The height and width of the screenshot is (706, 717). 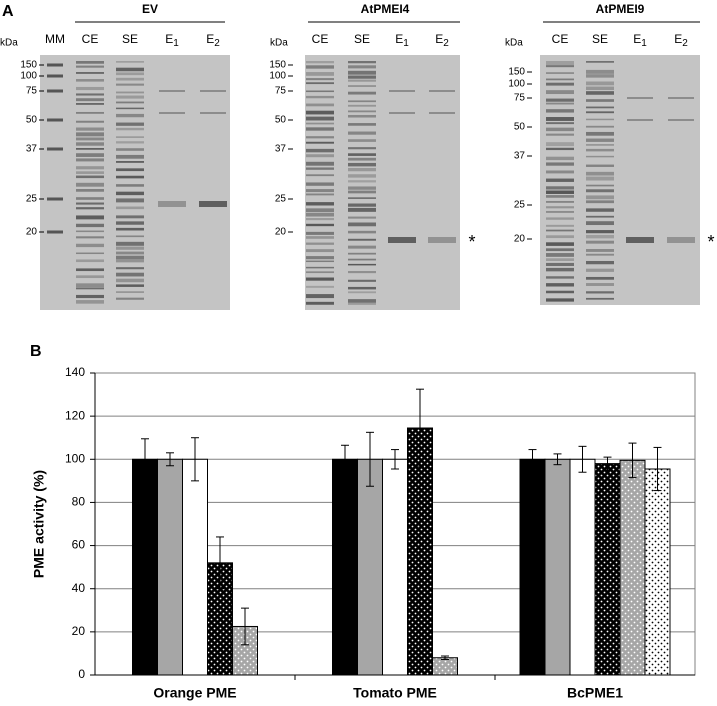 What do you see at coordinates (220, 563) in the screenshot?
I see `error-bar` at bounding box center [220, 563].